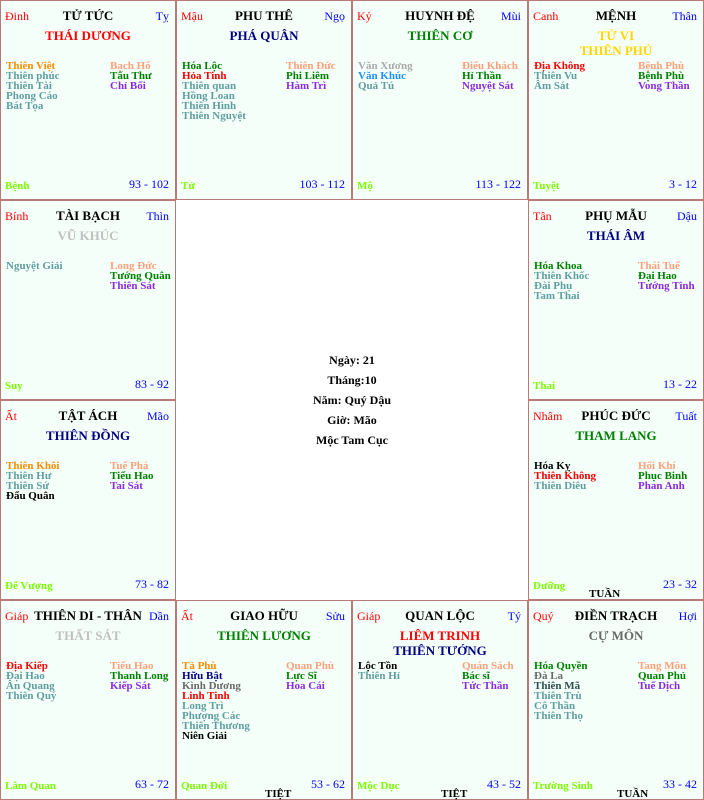  I want to click on palace-name: PHÚC ĐỨC, so click(616, 415).